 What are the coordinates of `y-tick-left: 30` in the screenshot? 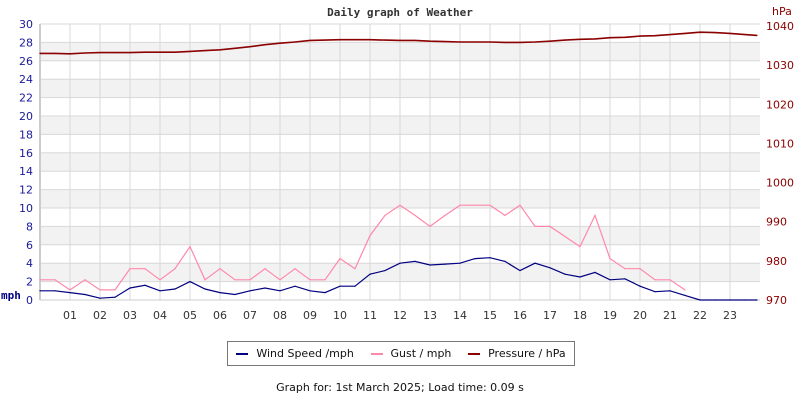 It's located at (26, 24).